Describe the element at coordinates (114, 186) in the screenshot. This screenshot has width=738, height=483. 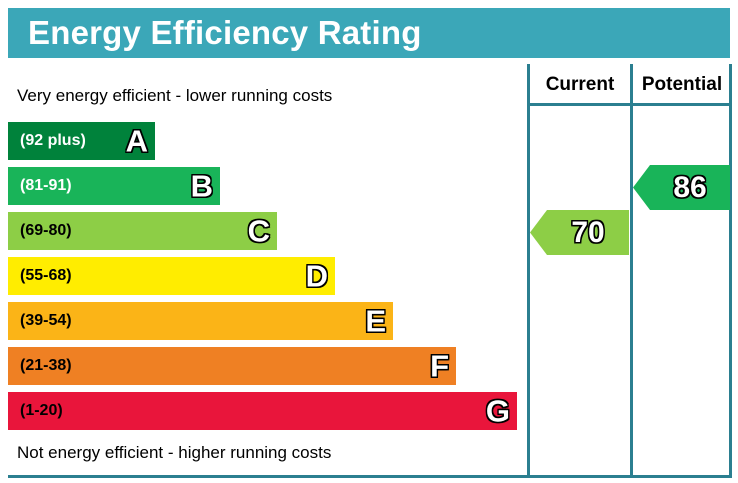
I see `band-bar-b: (81-91) B` at that location.